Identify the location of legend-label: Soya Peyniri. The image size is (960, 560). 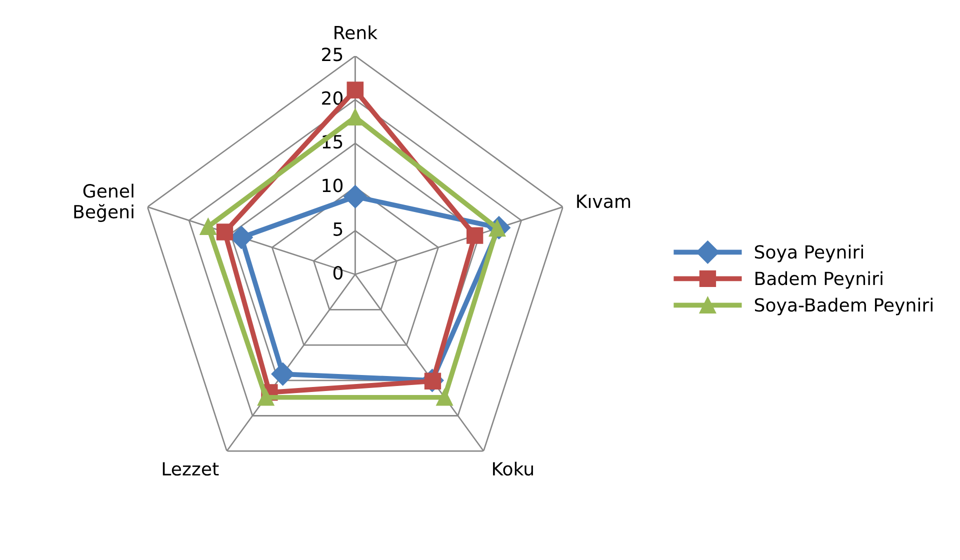
(808, 253).